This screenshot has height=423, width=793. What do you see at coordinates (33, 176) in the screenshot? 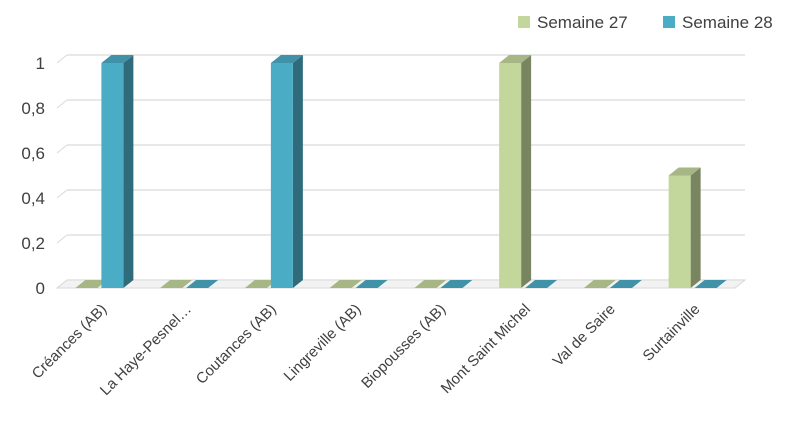
I see `y-axis: 0 0,2 0,4 0,6 0,8 1` at bounding box center [33, 176].